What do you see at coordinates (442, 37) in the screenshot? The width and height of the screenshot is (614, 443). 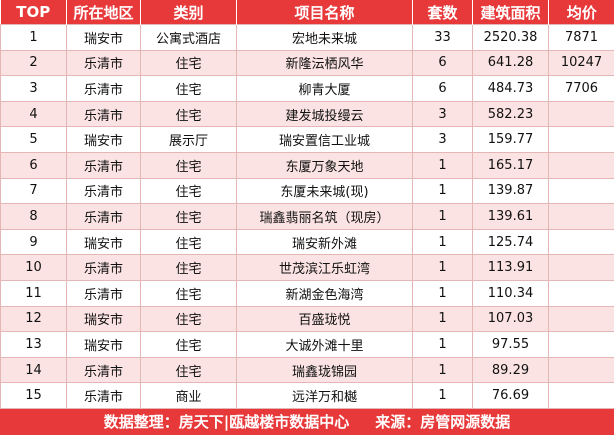 I see `cell-units: 33` at bounding box center [442, 37].